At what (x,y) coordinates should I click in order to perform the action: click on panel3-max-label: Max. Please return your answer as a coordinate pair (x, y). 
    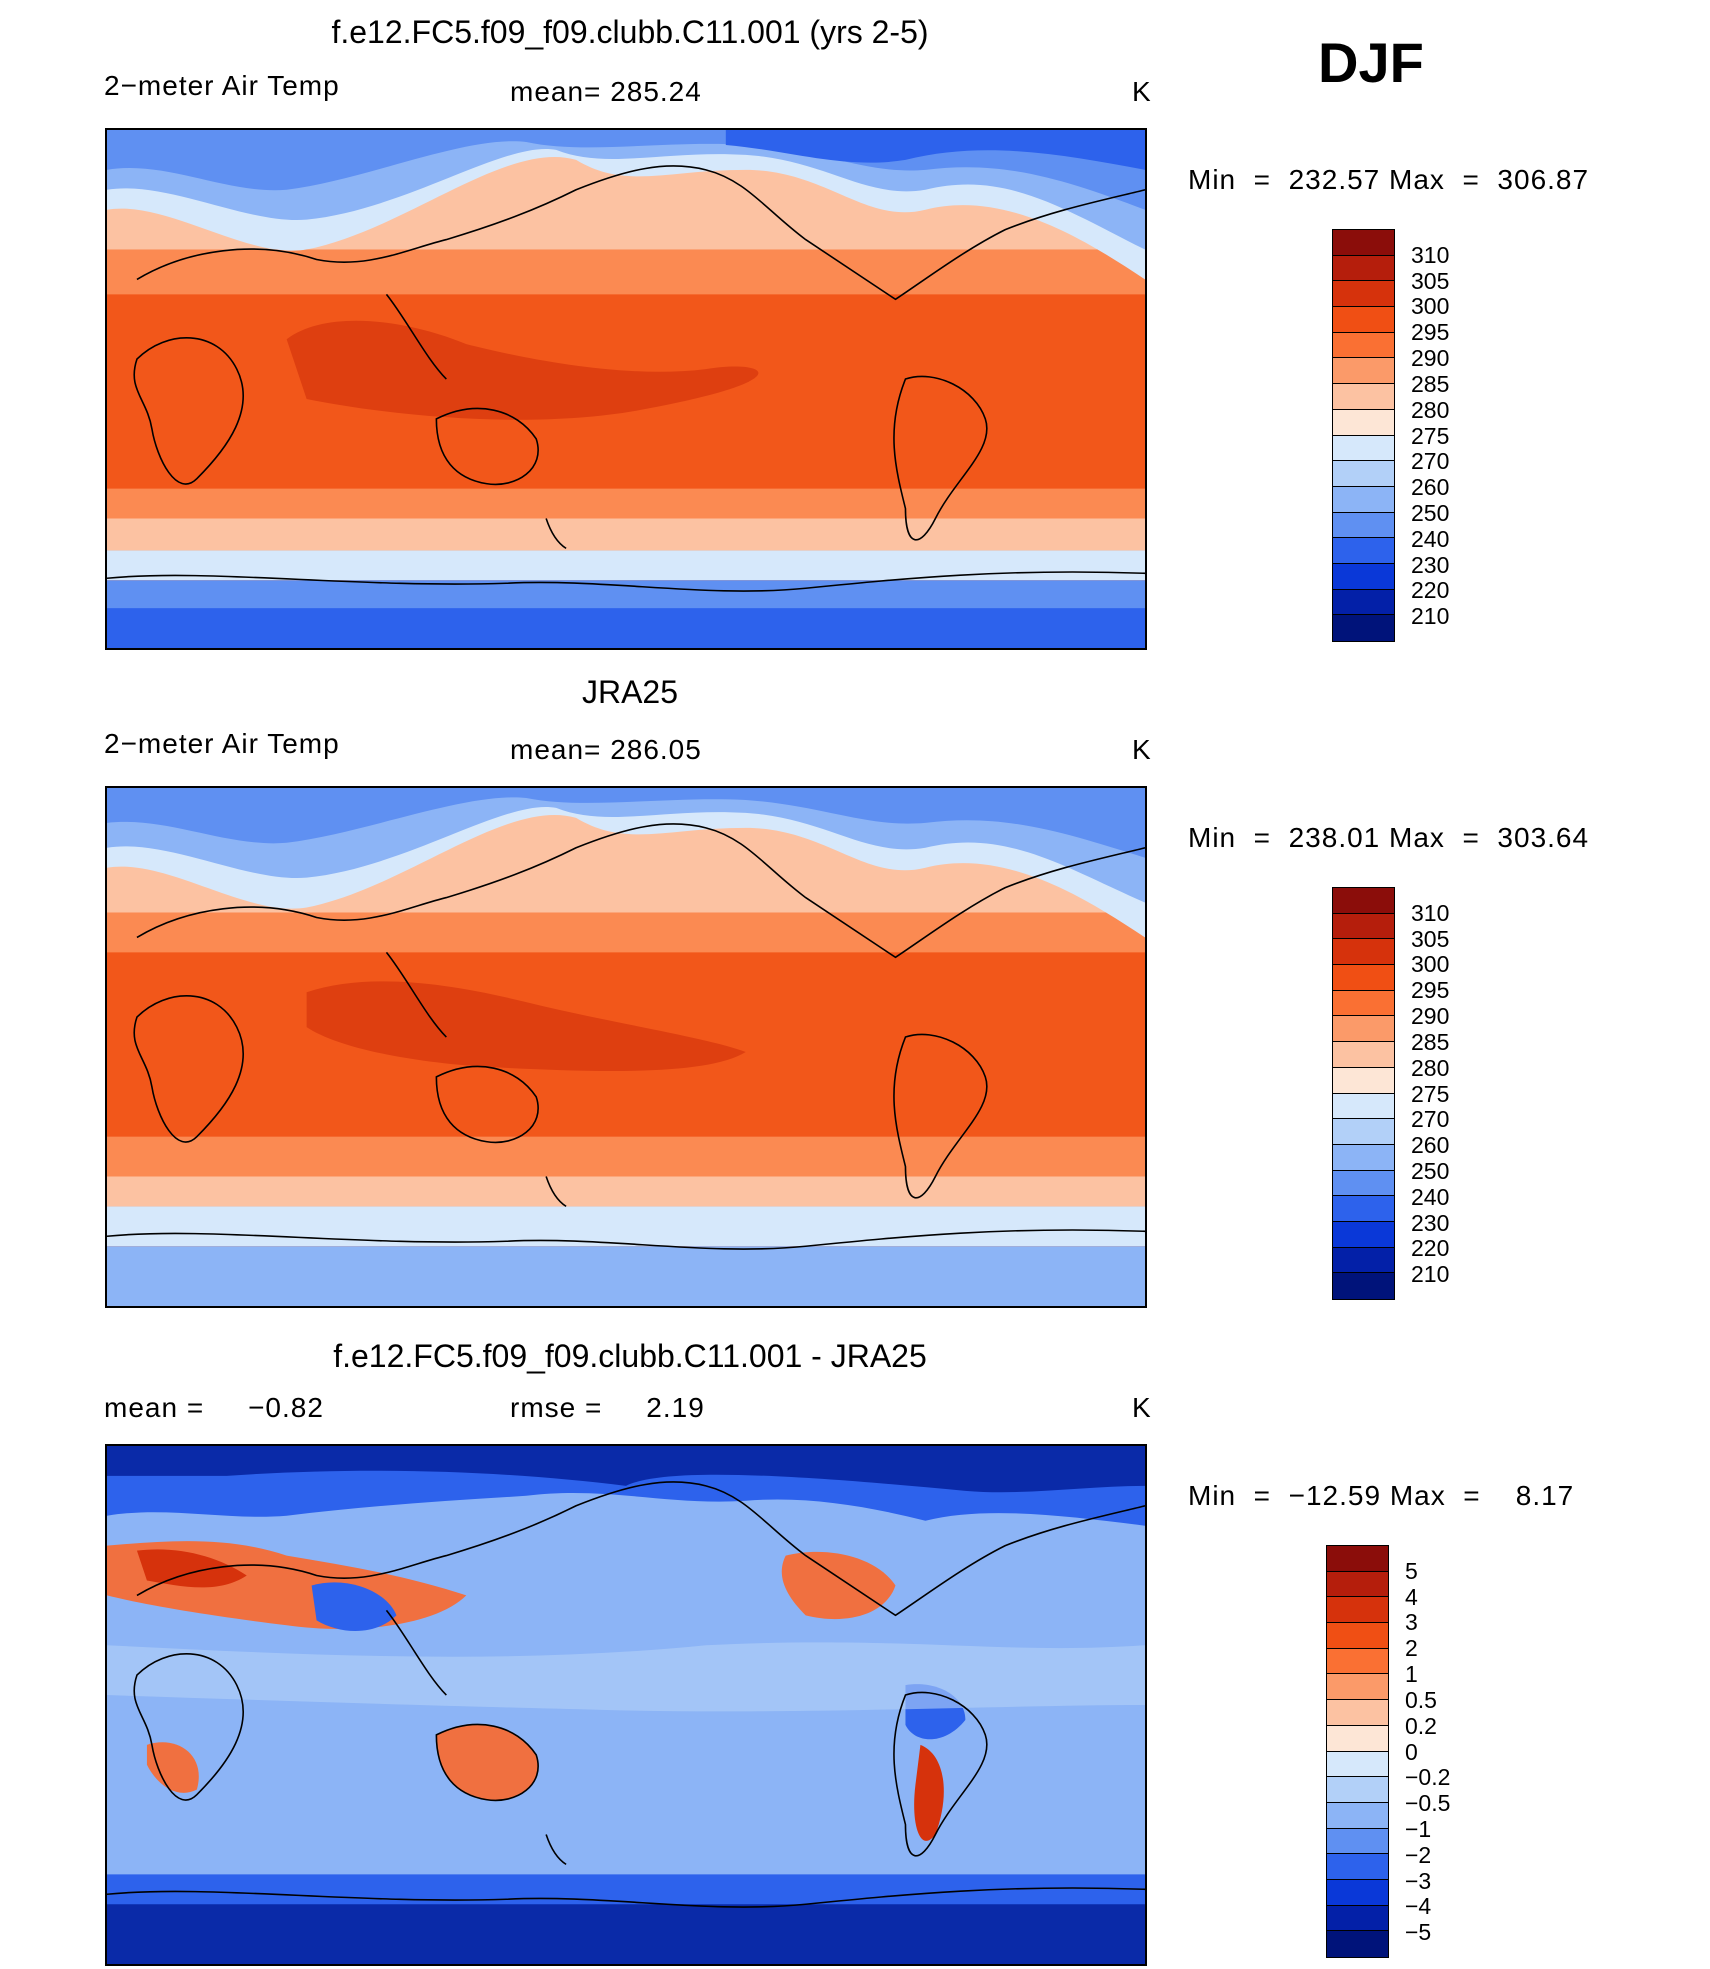
    Looking at the image, I should click on (1417, 1495).